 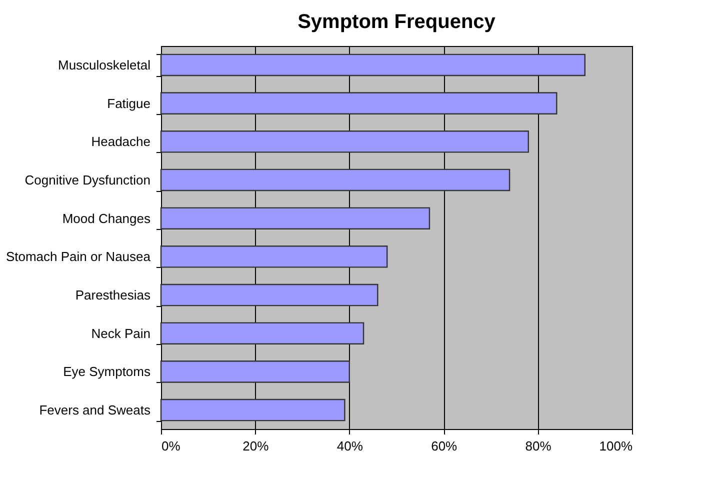 What do you see at coordinates (171, 446) in the screenshot?
I see `x-tick-label: 0%` at bounding box center [171, 446].